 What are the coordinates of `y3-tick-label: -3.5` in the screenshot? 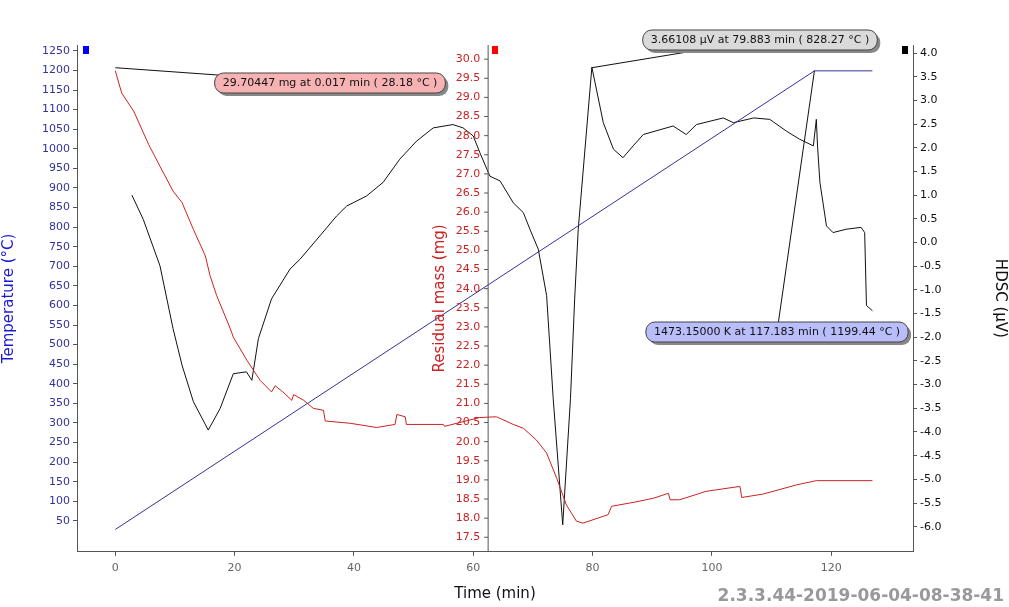 It's located at (931, 408).